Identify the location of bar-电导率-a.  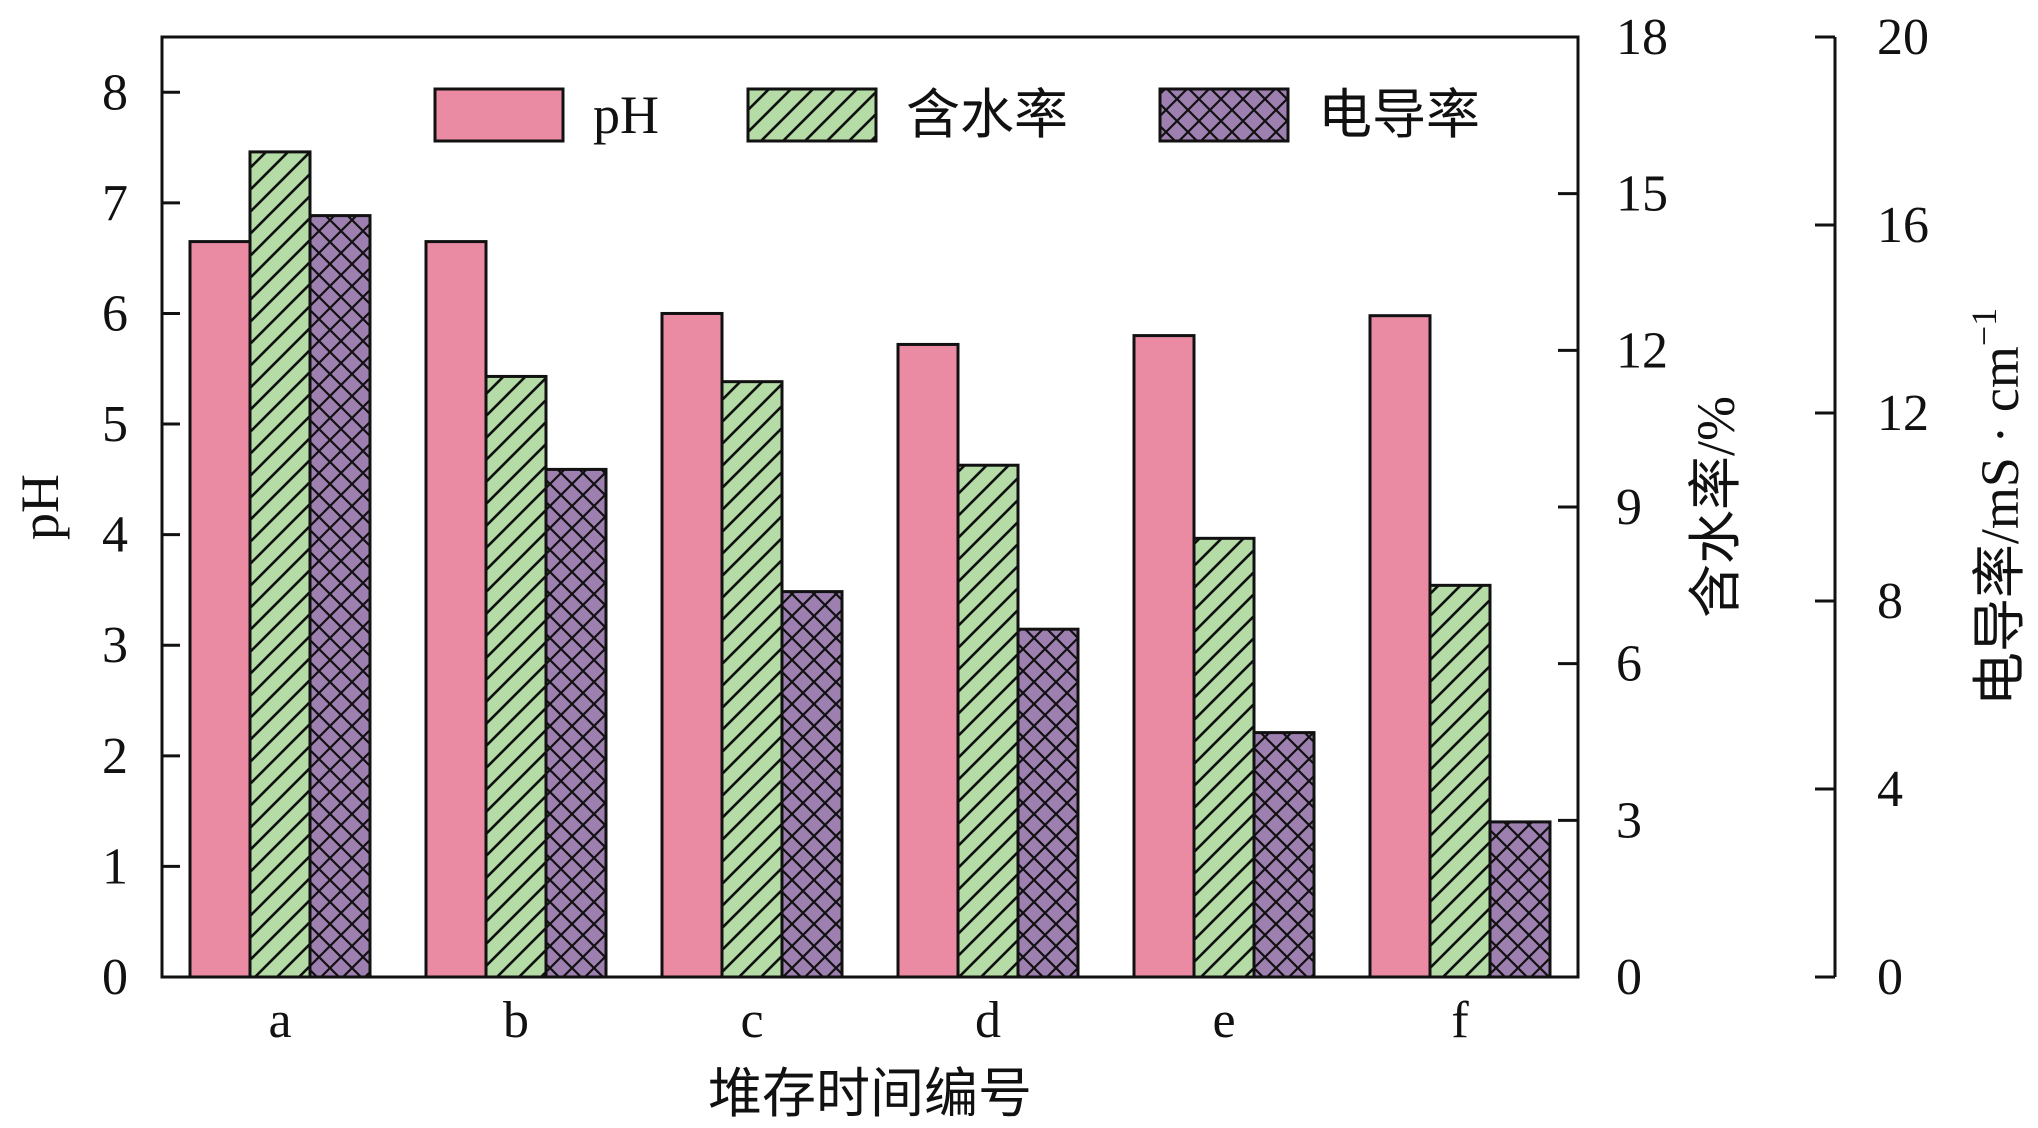
(340, 596).